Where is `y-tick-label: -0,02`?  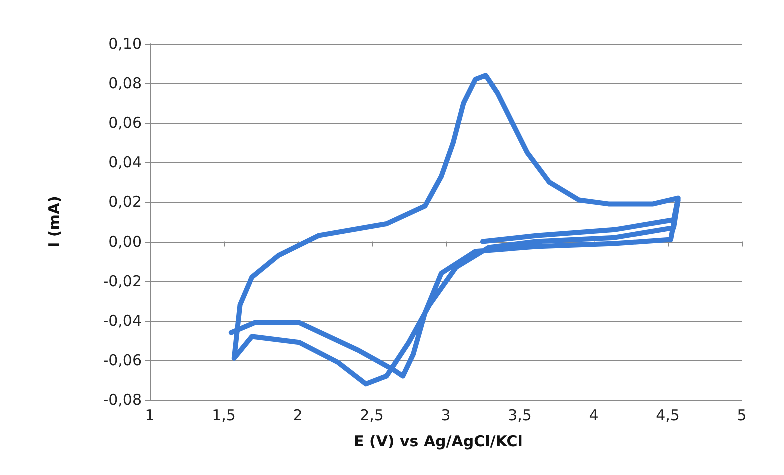
y-tick-label: -0,02 is located at coordinates (122, 281).